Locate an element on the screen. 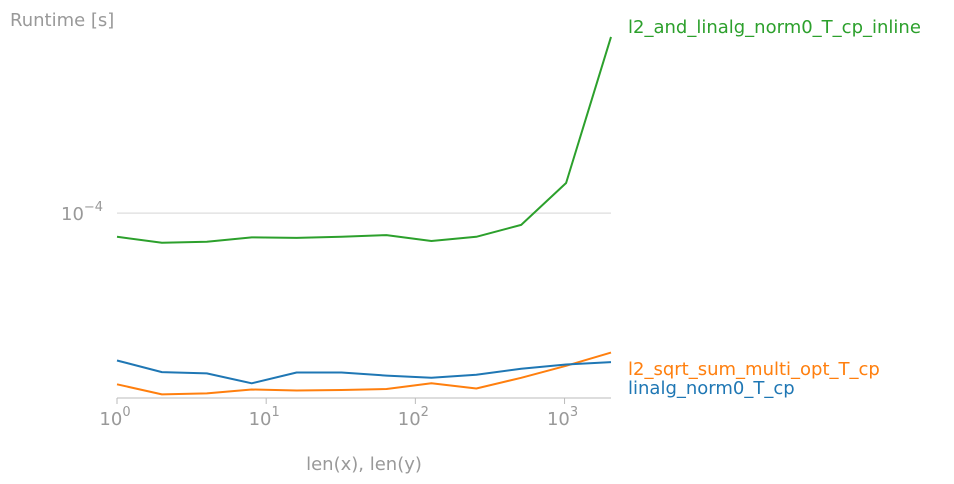  x-tick-label-3: 10³ is located at coordinates (562, 417).